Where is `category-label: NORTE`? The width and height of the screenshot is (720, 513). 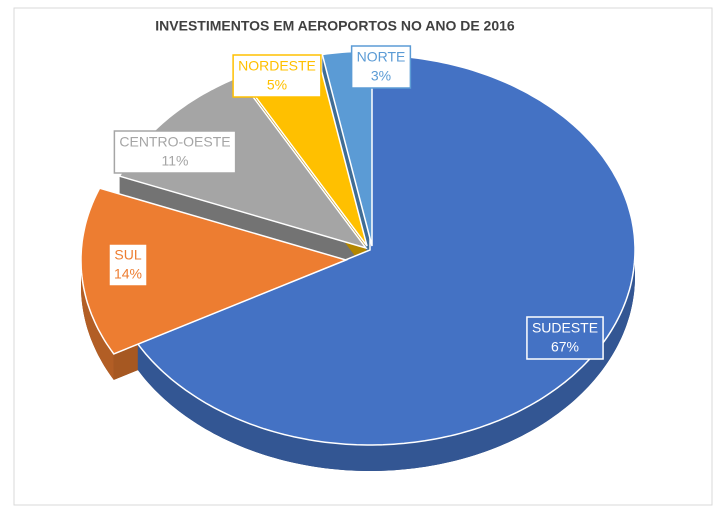
category-label: NORTE is located at coordinates (381, 57).